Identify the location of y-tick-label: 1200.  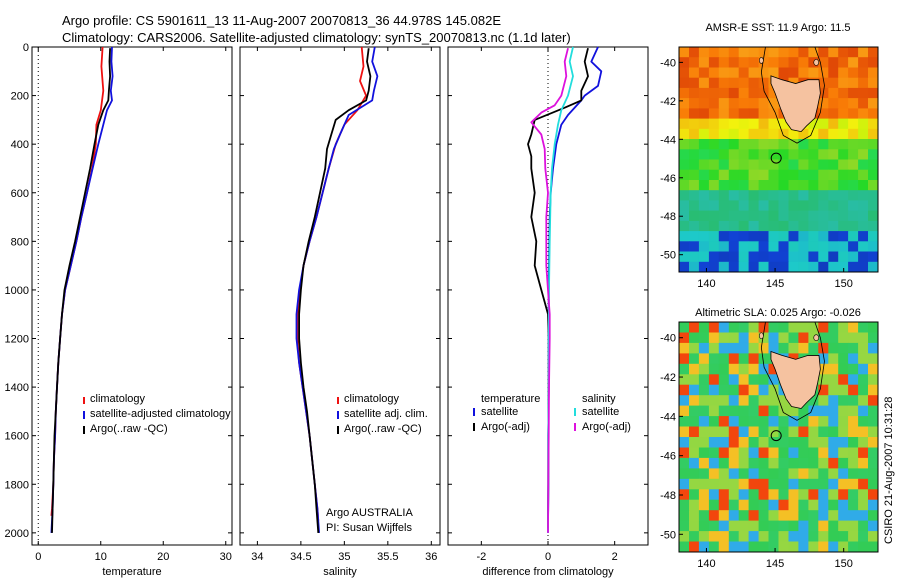
(17, 340).